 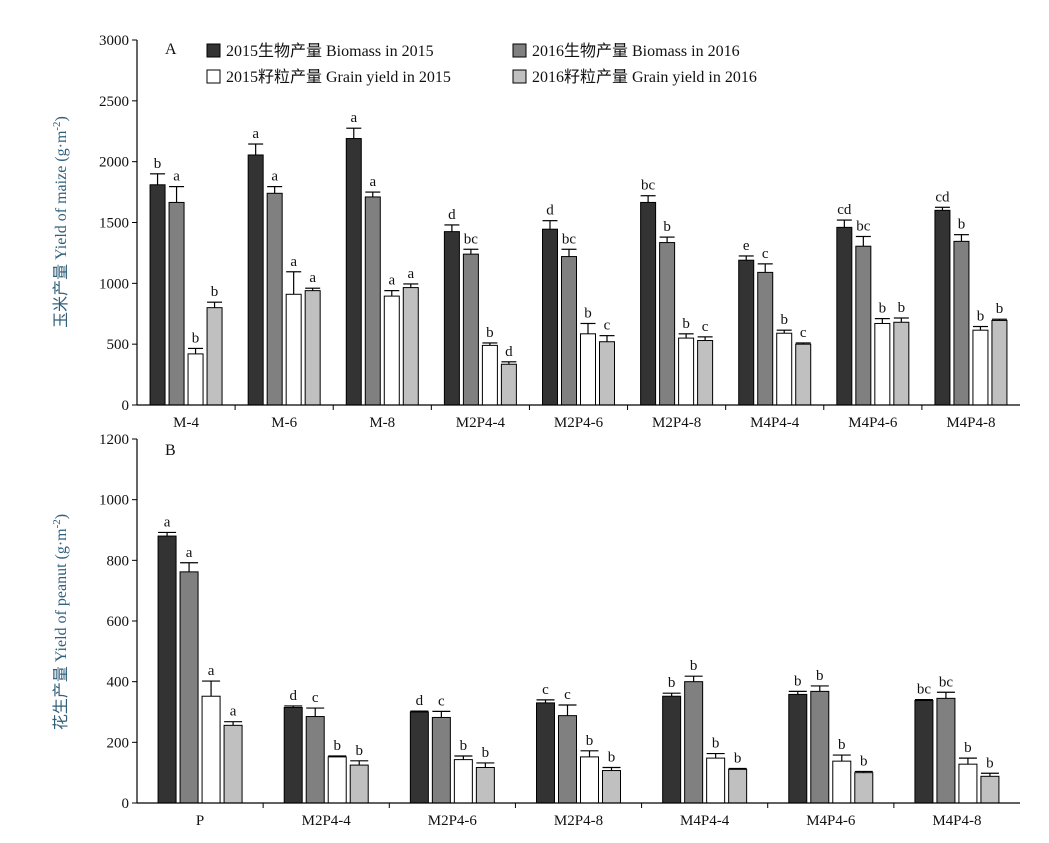 What do you see at coordinates (844, 210) in the screenshot?
I see `panel-a-significance-letter-biomass-2015-m4p4-6: cd` at bounding box center [844, 210].